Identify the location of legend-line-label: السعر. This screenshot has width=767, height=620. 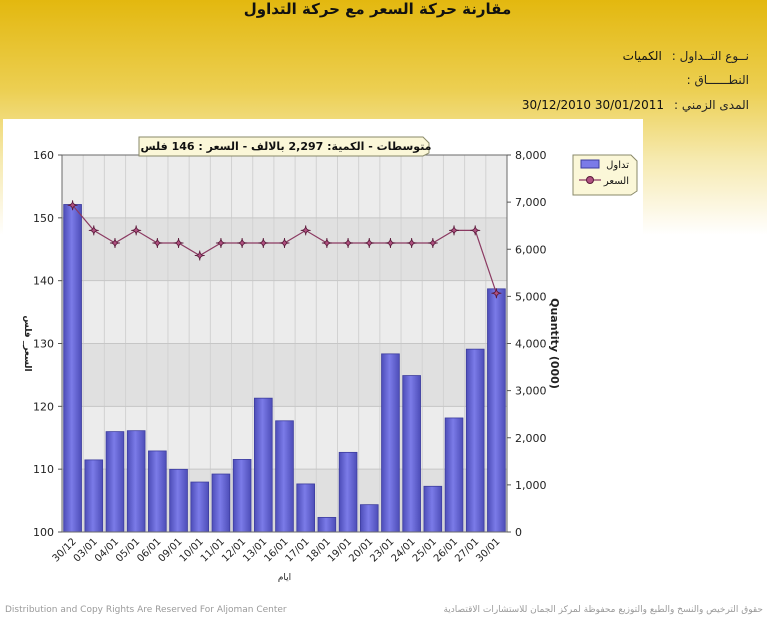
(616, 181).